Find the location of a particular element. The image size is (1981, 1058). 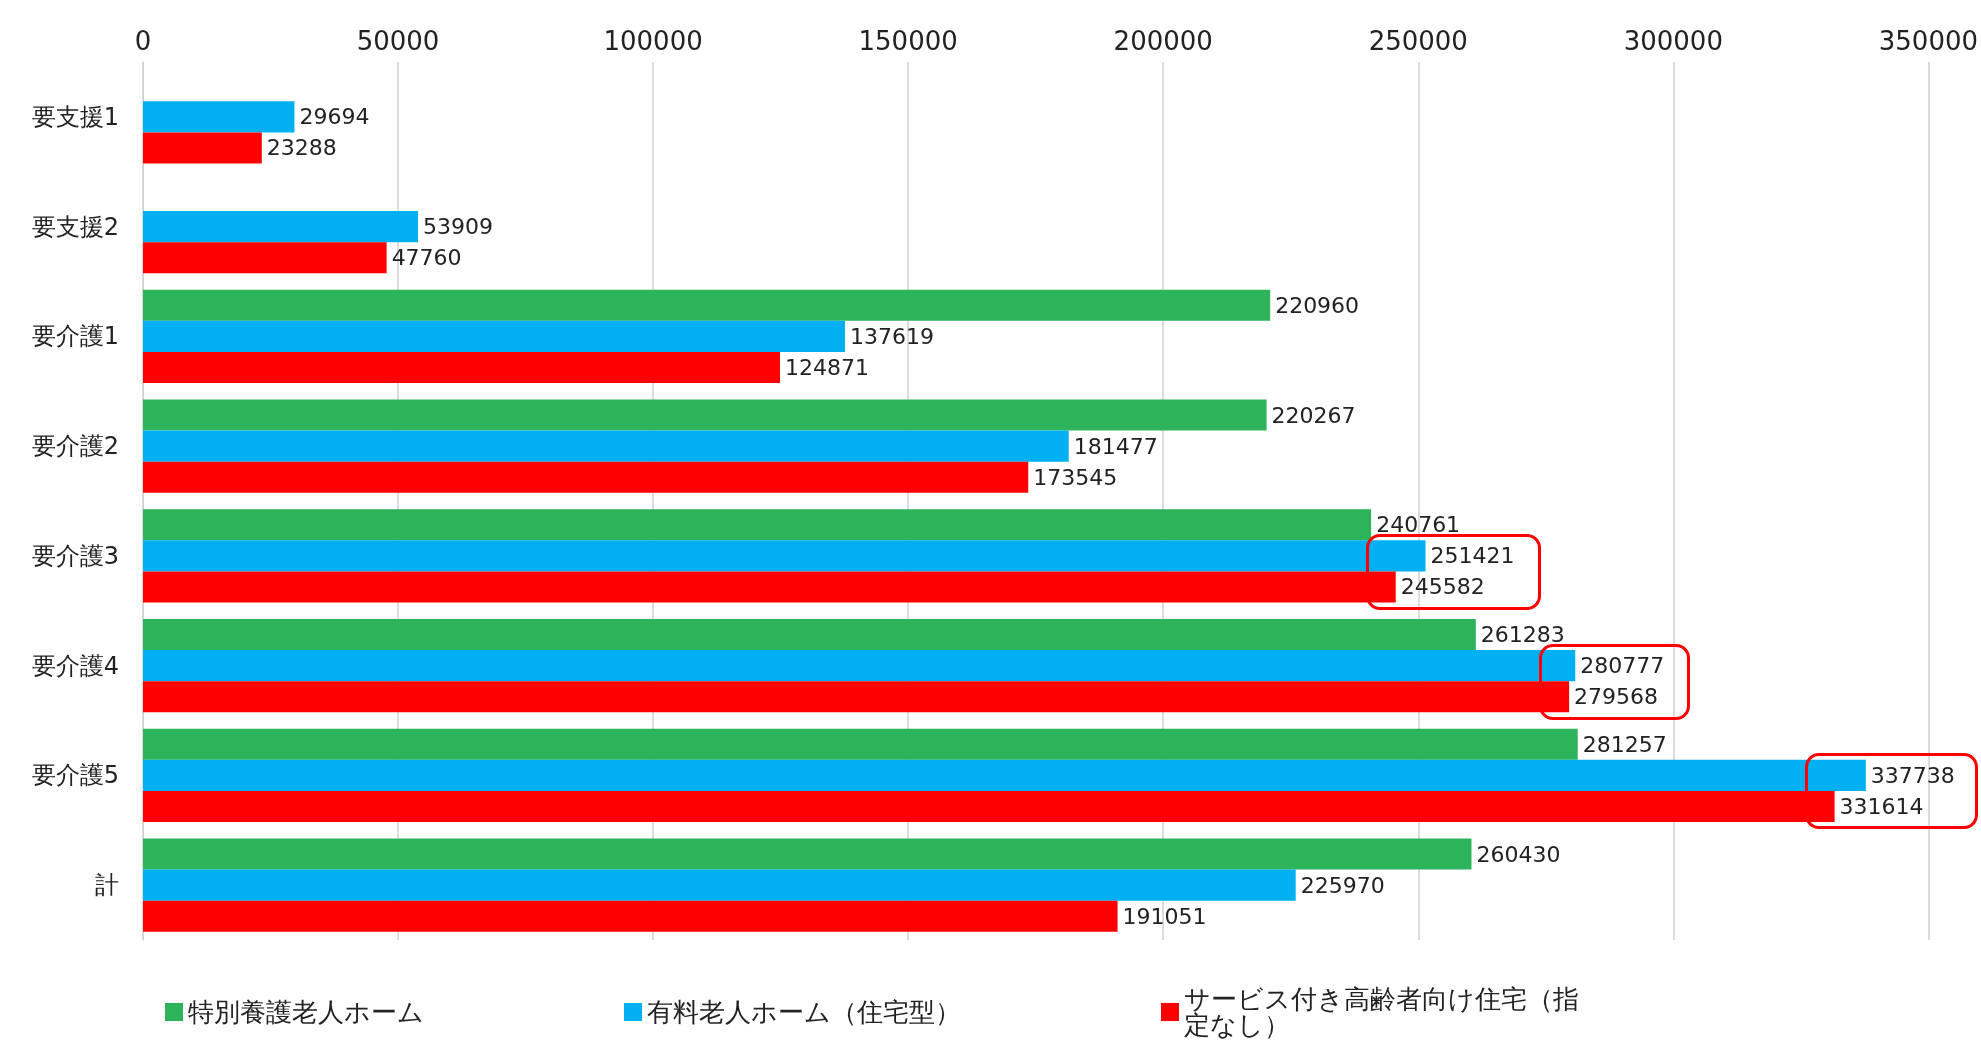

y-tick-label: 要支援2 is located at coordinates (75, 226).